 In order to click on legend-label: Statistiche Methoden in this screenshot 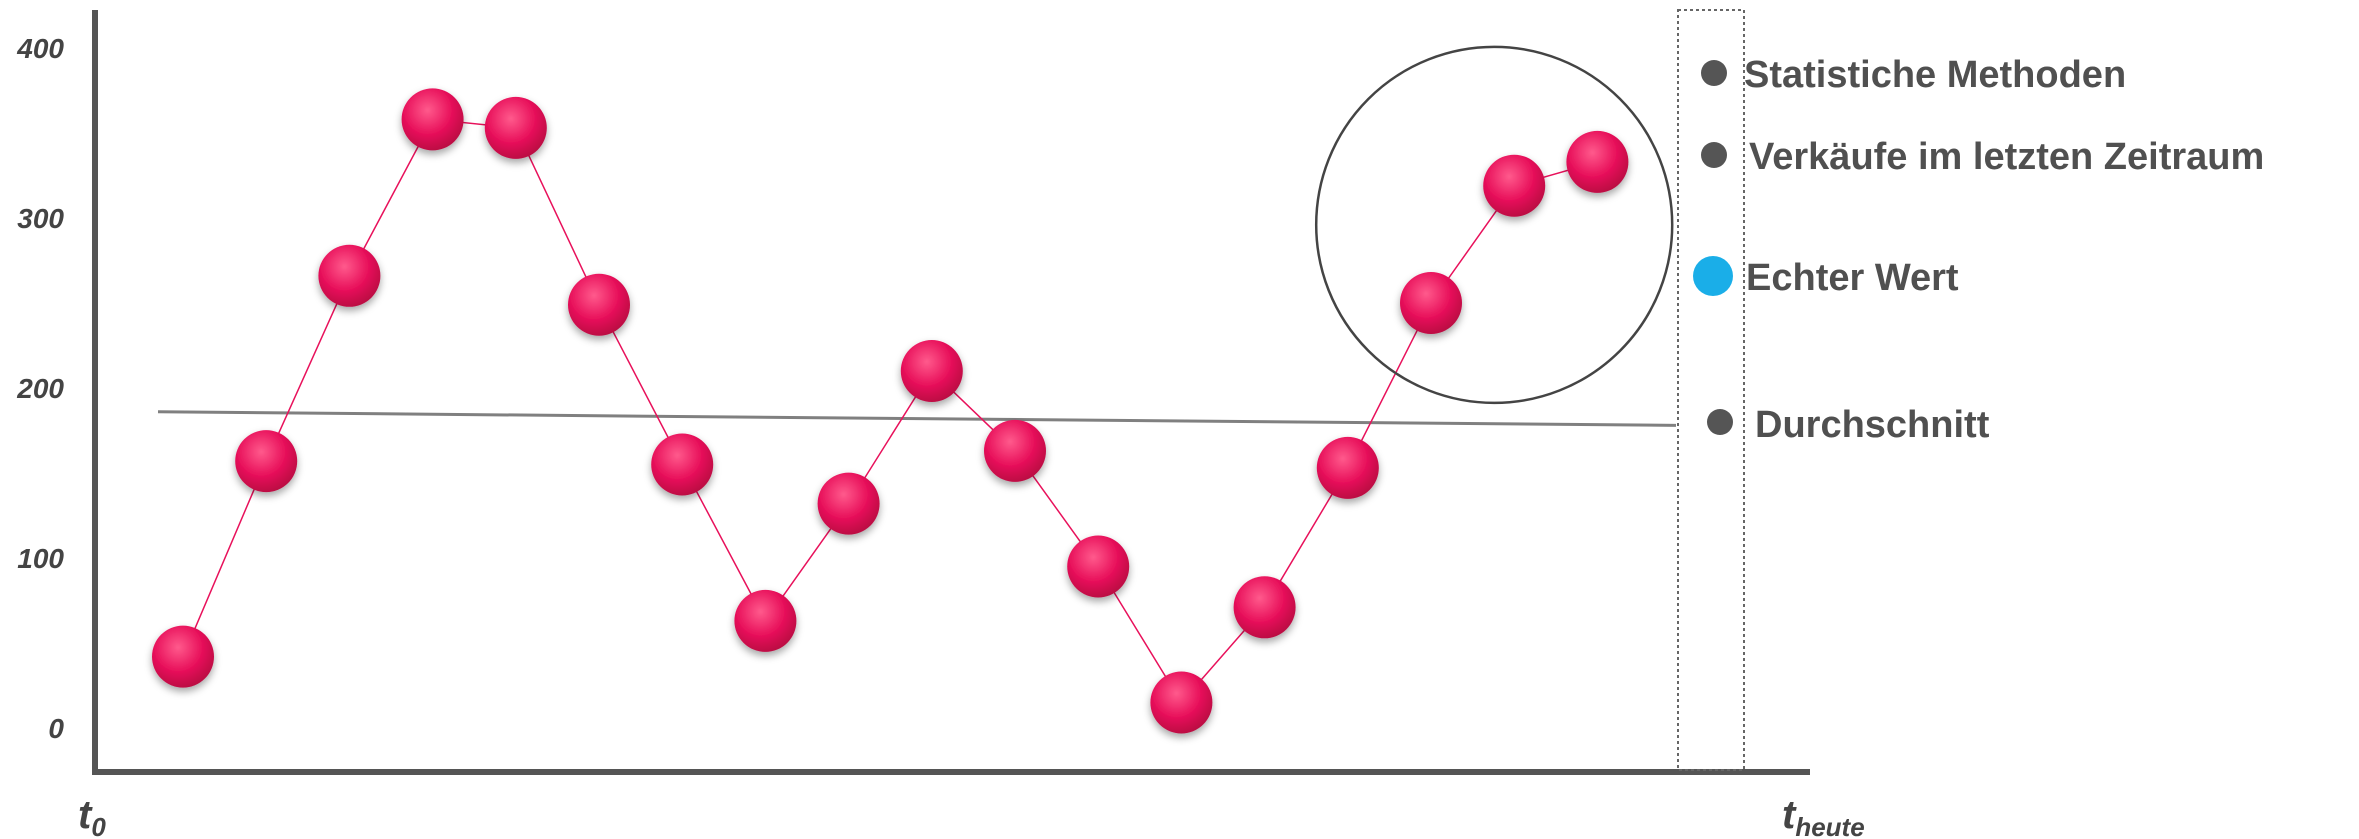, I will do `click(1935, 75)`.